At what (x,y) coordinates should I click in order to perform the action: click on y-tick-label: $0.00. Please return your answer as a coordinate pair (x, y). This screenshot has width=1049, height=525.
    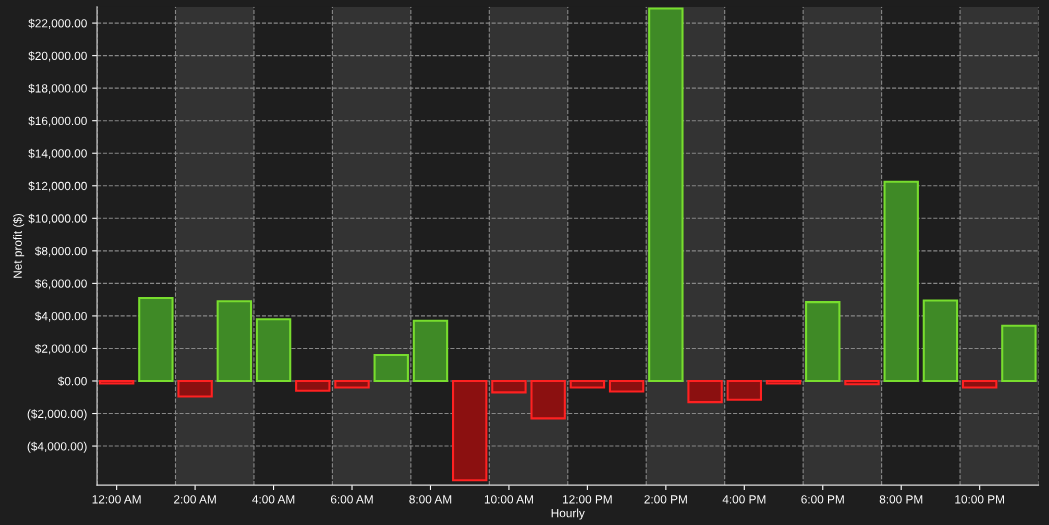
    Looking at the image, I should click on (72, 381).